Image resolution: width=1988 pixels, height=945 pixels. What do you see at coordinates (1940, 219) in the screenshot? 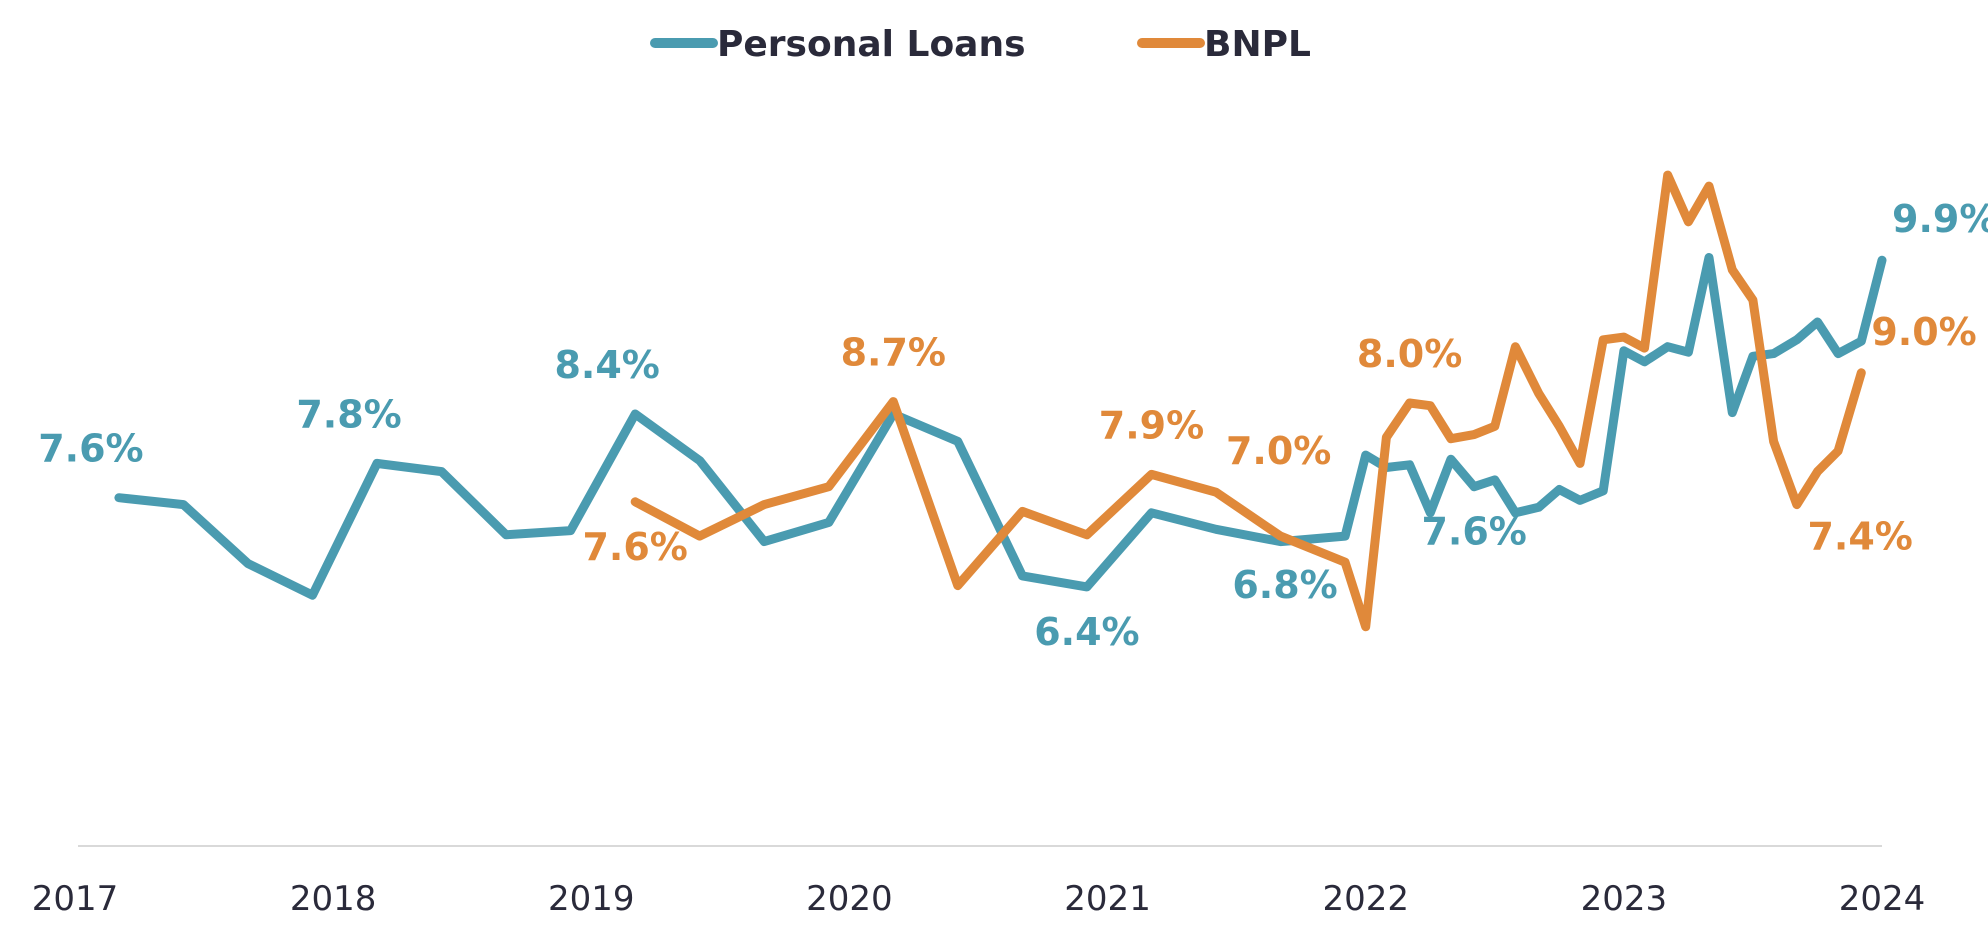
I see `data-label: 9.9%` at bounding box center [1940, 219].